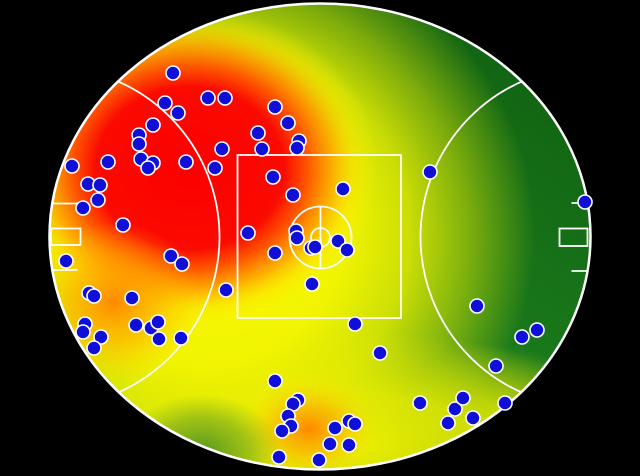 This screenshot has height=476, width=640. What do you see at coordinates (66, 236) in the screenshot?
I see `goal-square-left` at bounding box center [66, 236].